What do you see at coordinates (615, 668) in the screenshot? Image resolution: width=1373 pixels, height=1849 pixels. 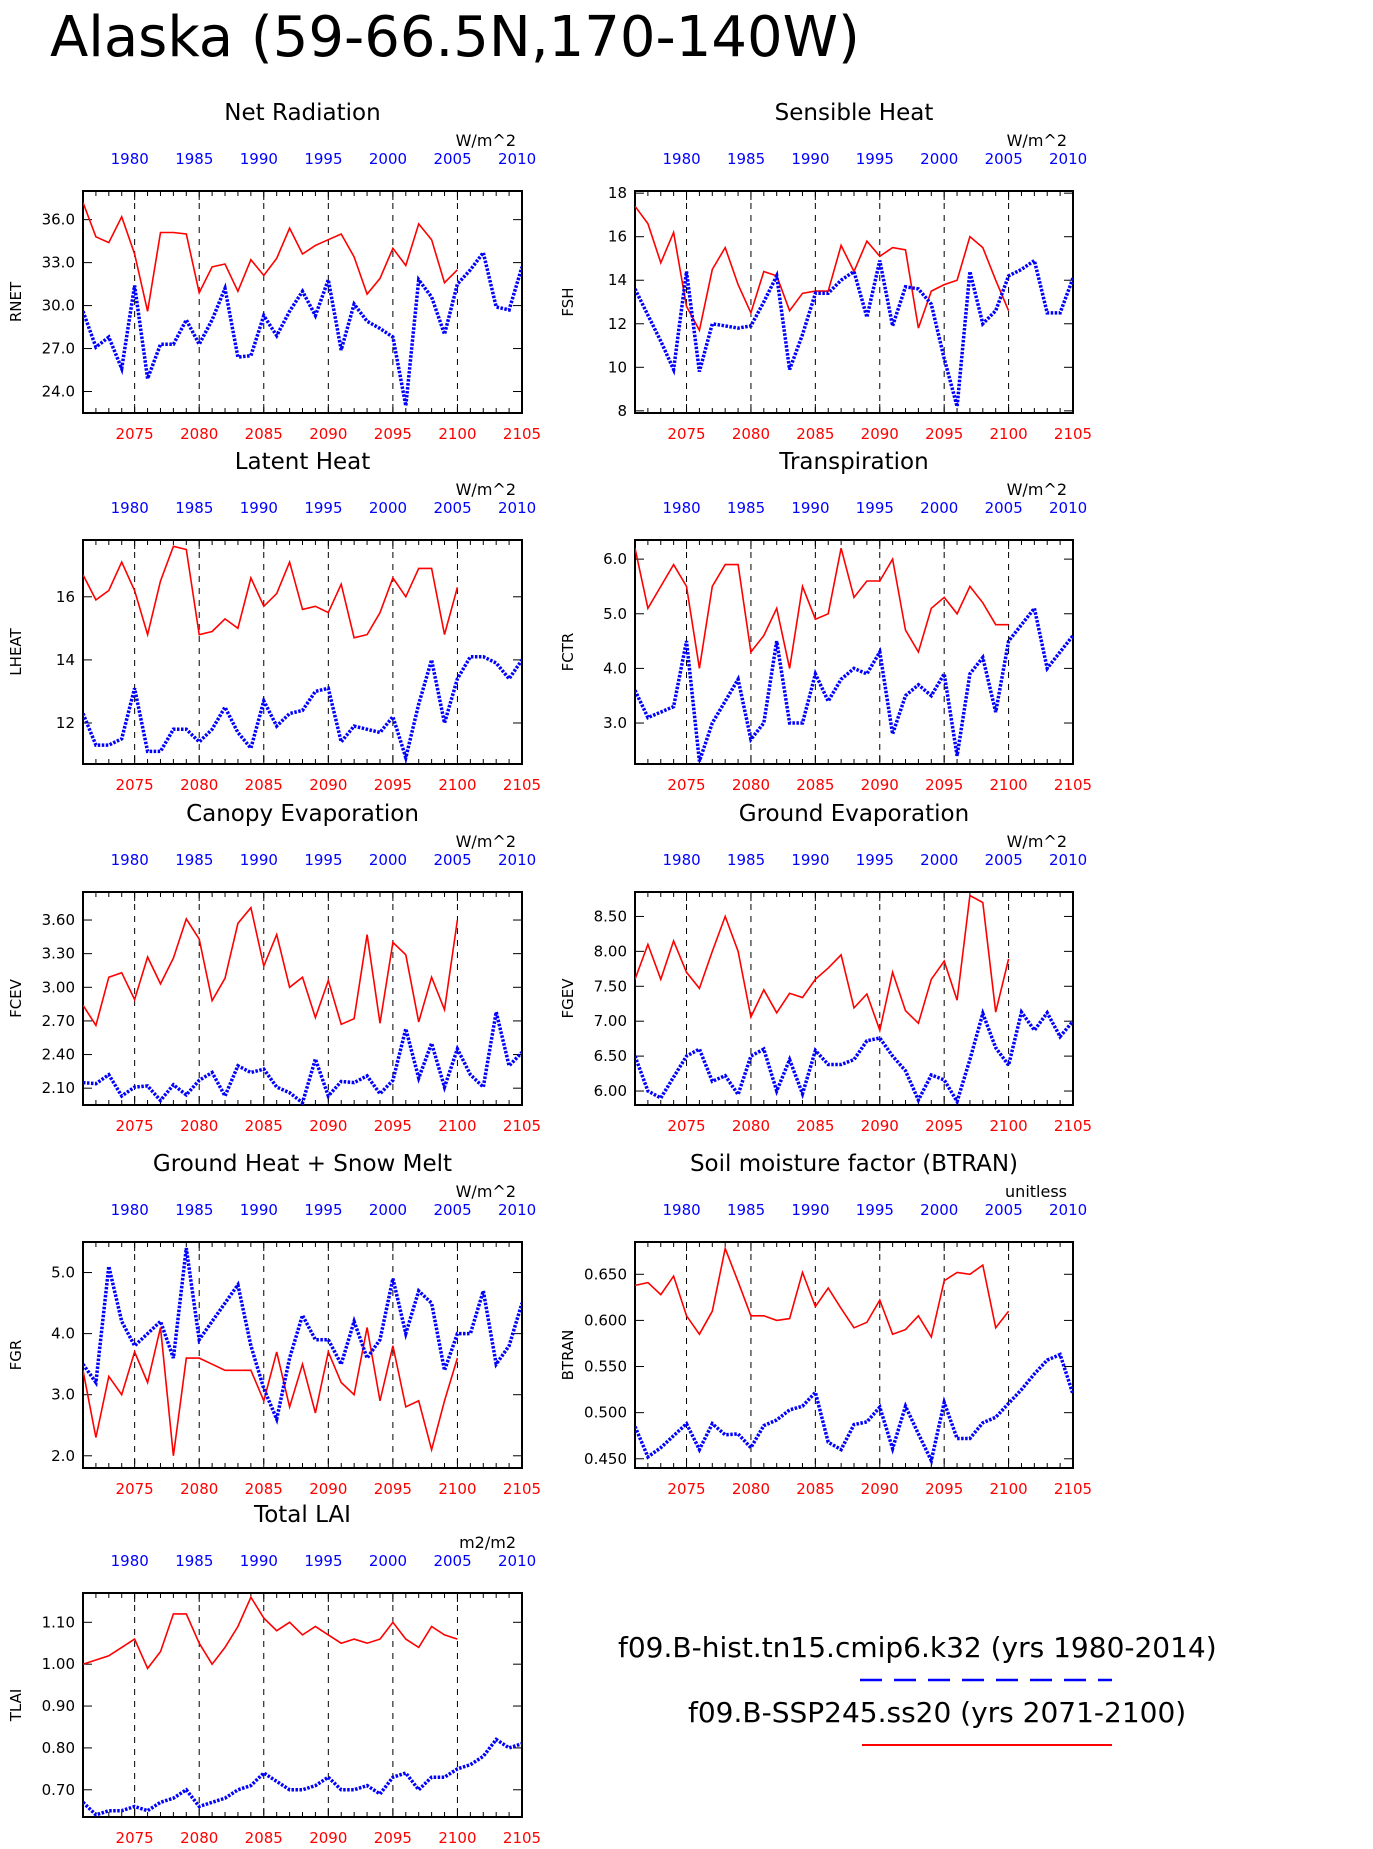 I see `y-tick-label: 4.0` at bounding box center [615, 668].